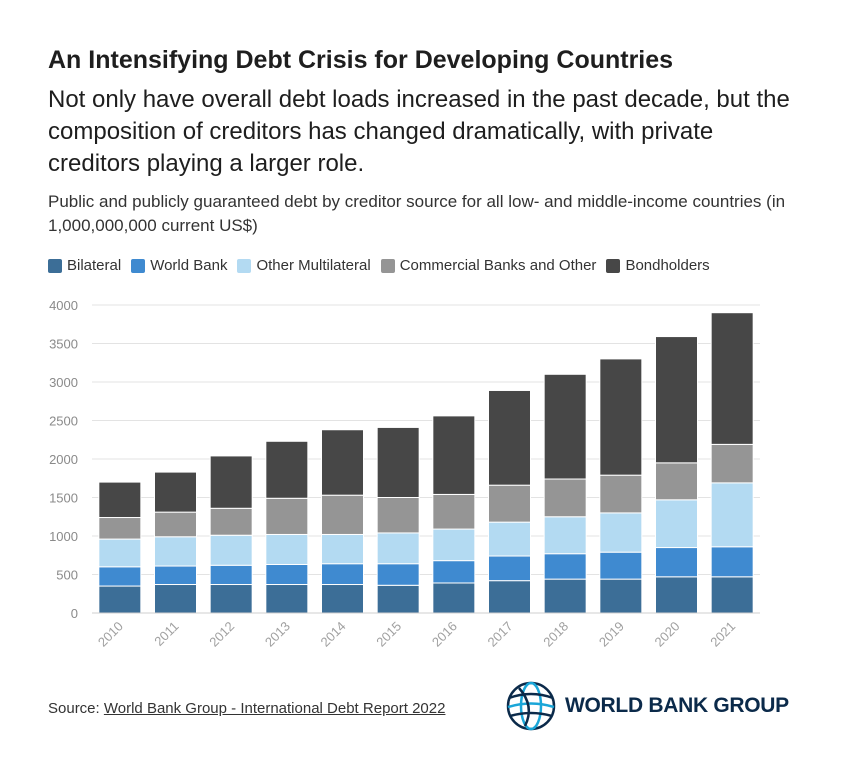 The height and width of the screenshot is (778, 851). What do you see at coordinates (531, 706) in the screenshot?
I see `globe-icon` at bounding box center [531, 706].